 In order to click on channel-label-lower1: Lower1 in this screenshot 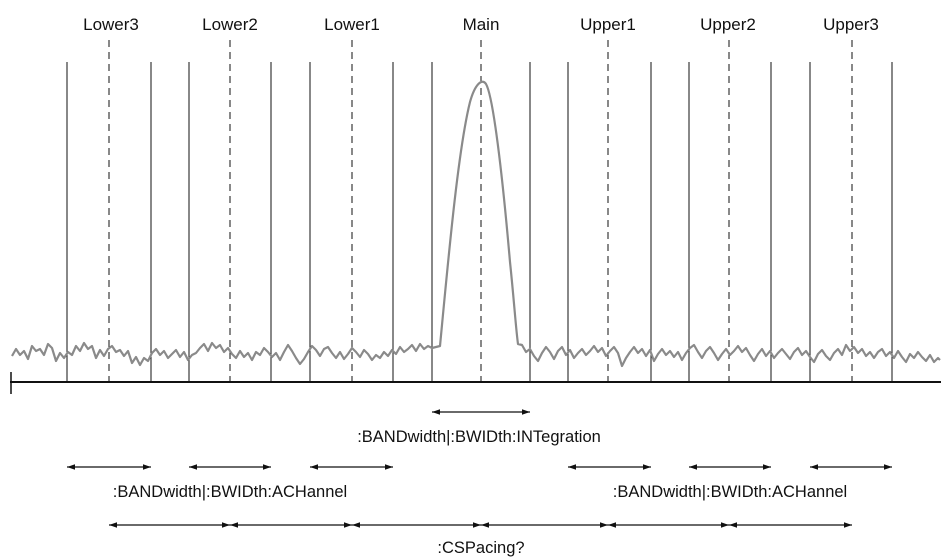, I will do `click(352, 24)`.